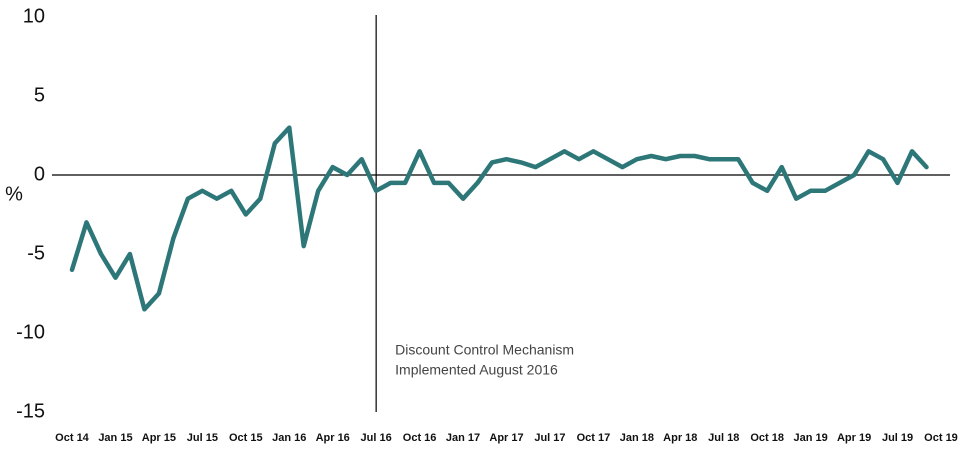 The width and height of the screenshot is (973, 449). I want to click on x-tick-label: Apr 15, so click(159, 438).